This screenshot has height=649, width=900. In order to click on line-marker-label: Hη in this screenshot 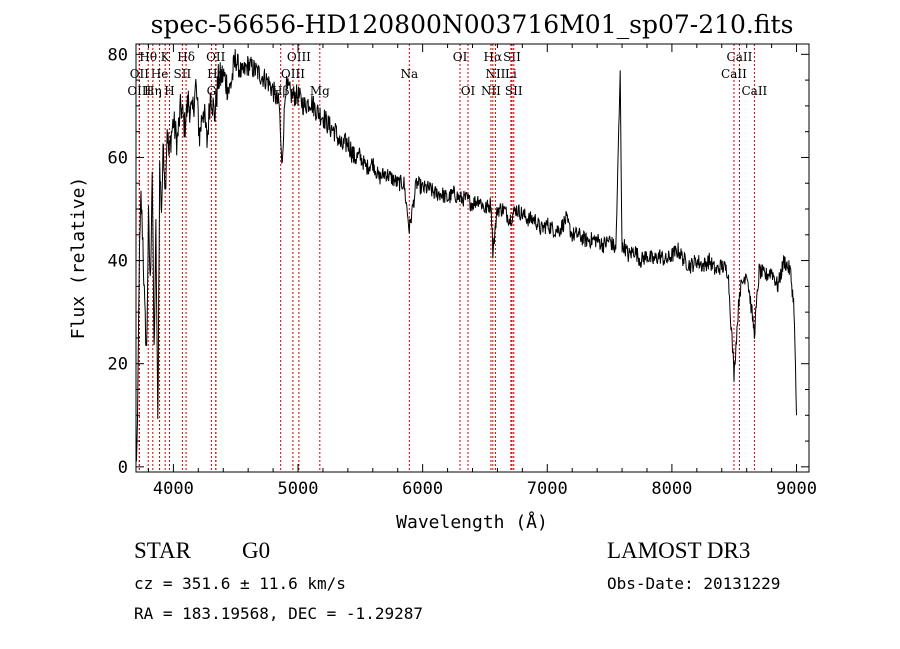, I will do `click(153, 91)`.